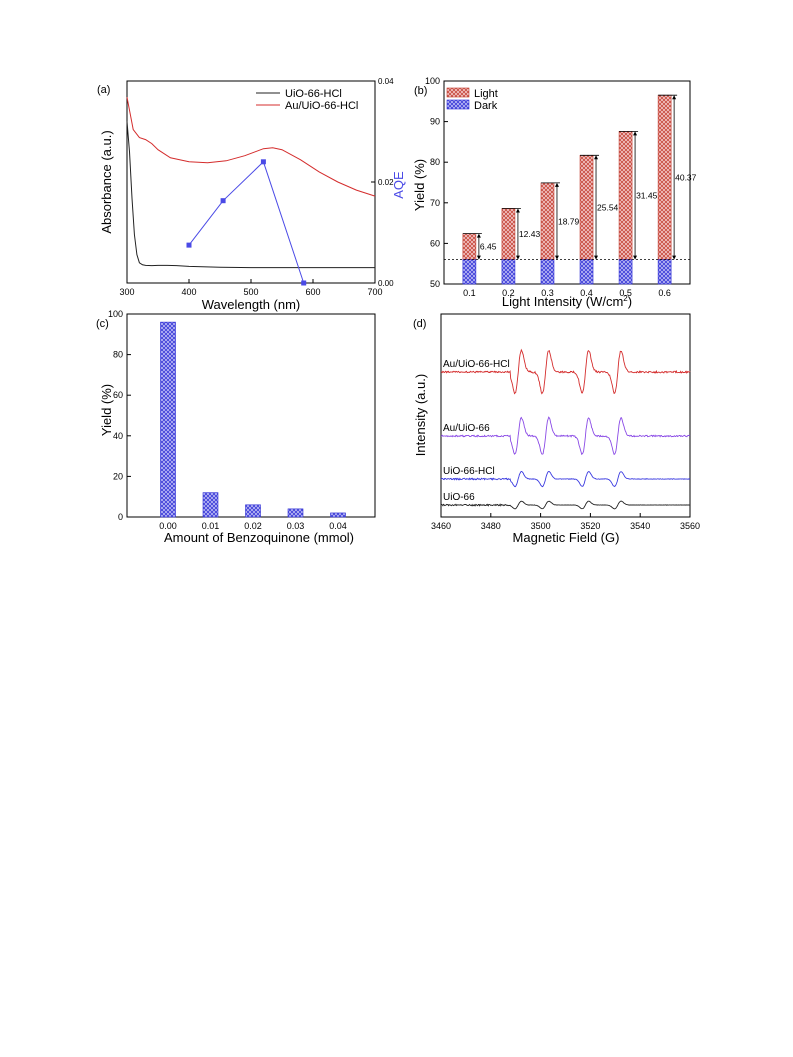 This screenshot has width=793, height=1057. What do you see at coordinates (386, 182) in the screenshot?
I see `panel-a-y2-tick-label: 0.02` at bounding box center [386, 182].